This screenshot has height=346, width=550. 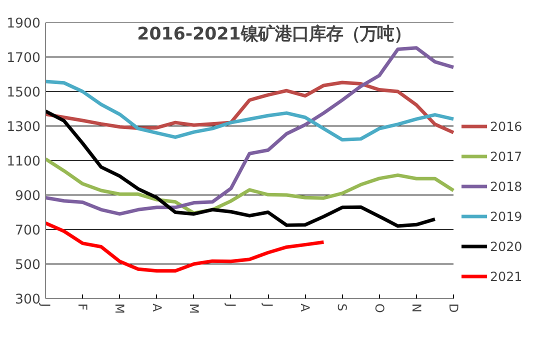 What do you see at coordinates (23, 24) in the screenshot?
I see `y-tick-label: 1900` at bounding box center [23, 24].